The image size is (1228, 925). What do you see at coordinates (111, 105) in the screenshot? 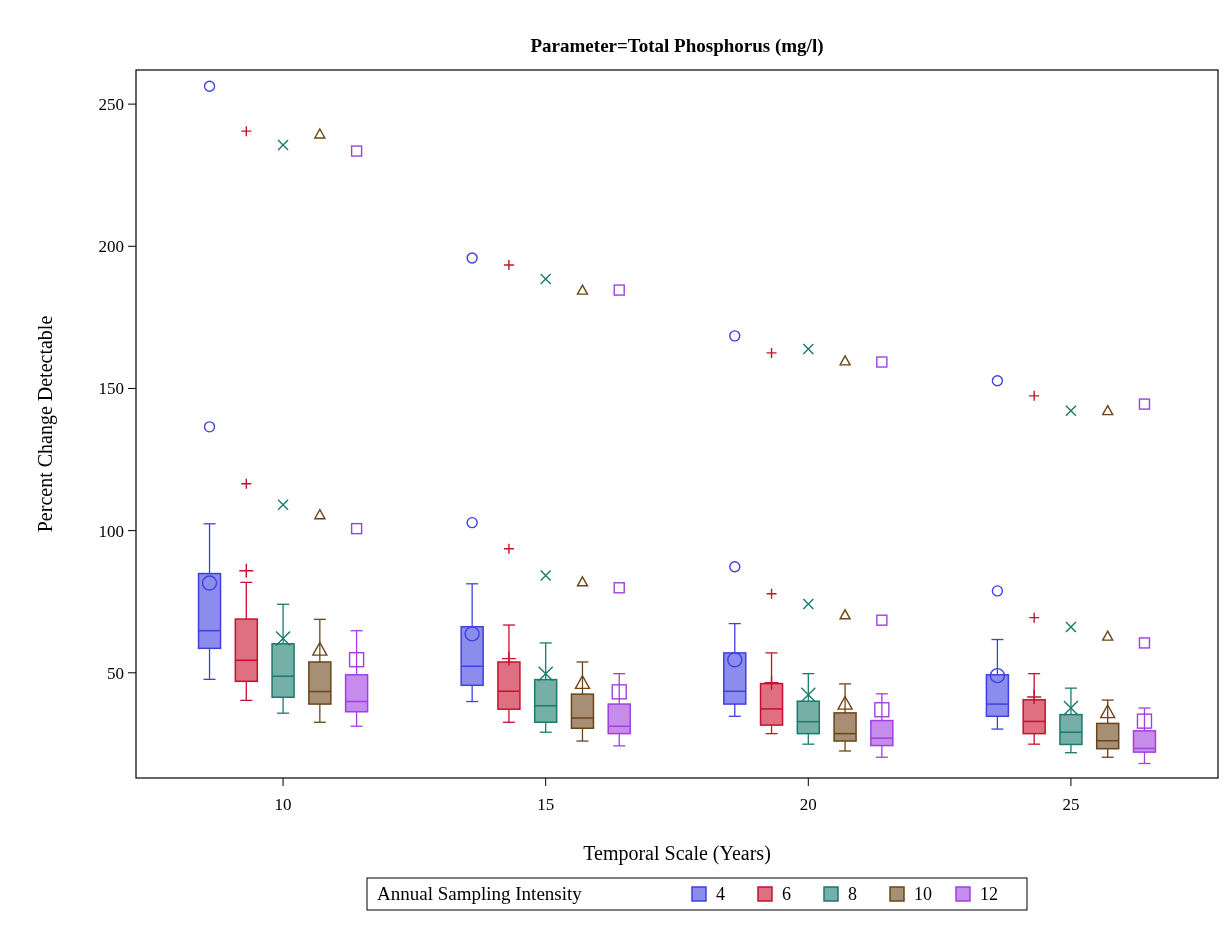
I see `y-tick-label: 250` at bounding box center [111, 105].